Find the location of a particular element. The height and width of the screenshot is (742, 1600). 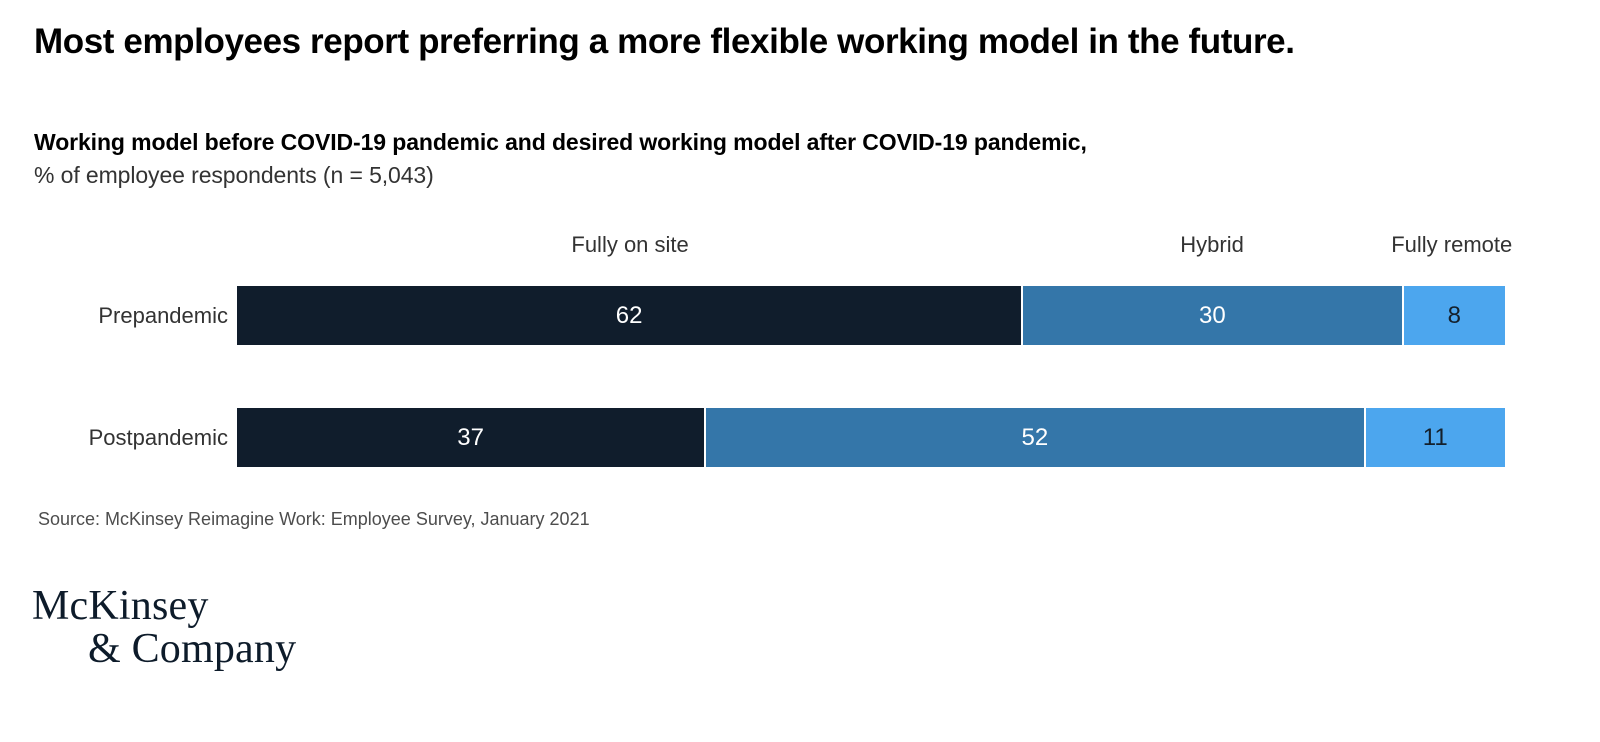

row-label-prepandemic: Prepandemic is located at coordinates (163, 315).